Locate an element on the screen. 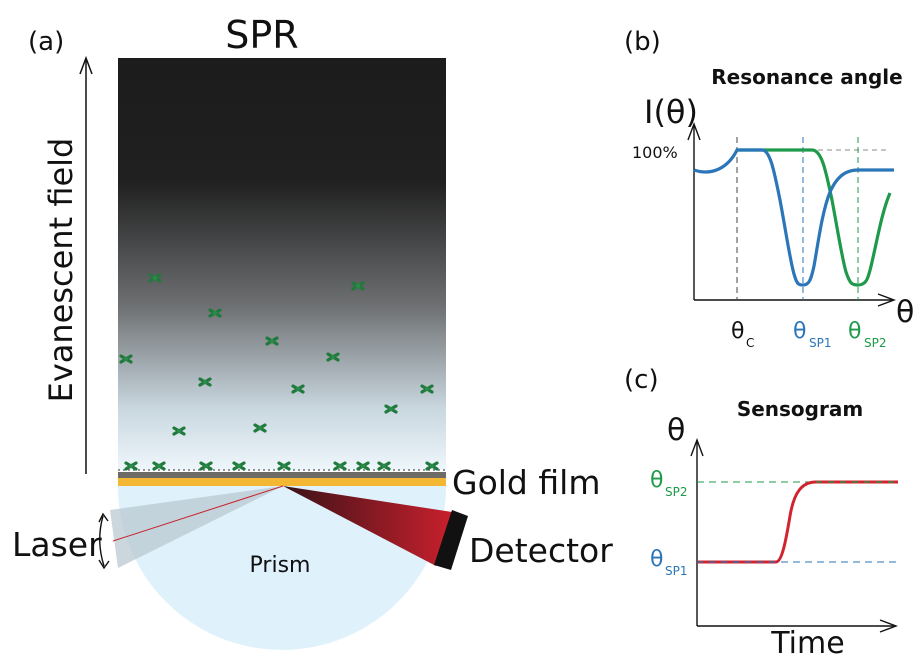  gold-film-label: Gold film is located at coordinates (526, 482).